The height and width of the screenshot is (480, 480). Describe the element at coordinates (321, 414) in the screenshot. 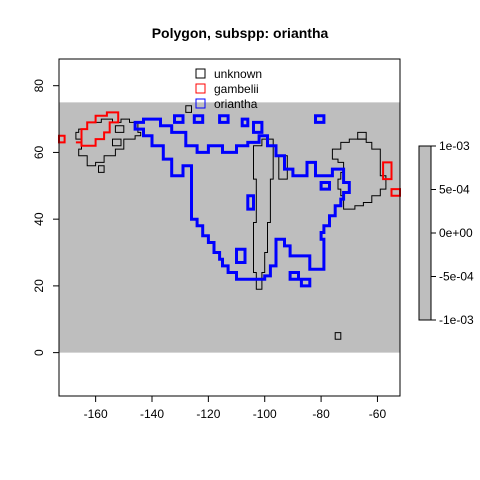

I see `x-tick-label: -80` at that location.